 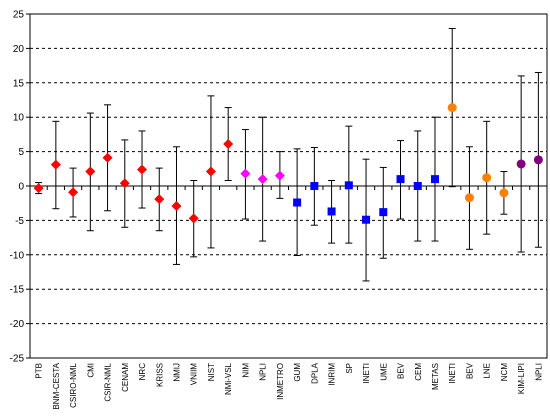 What do you see at coordinates (17, 290) in the screenshot?
I see `y-tick-label: -15` at bounding box center [17, 290].